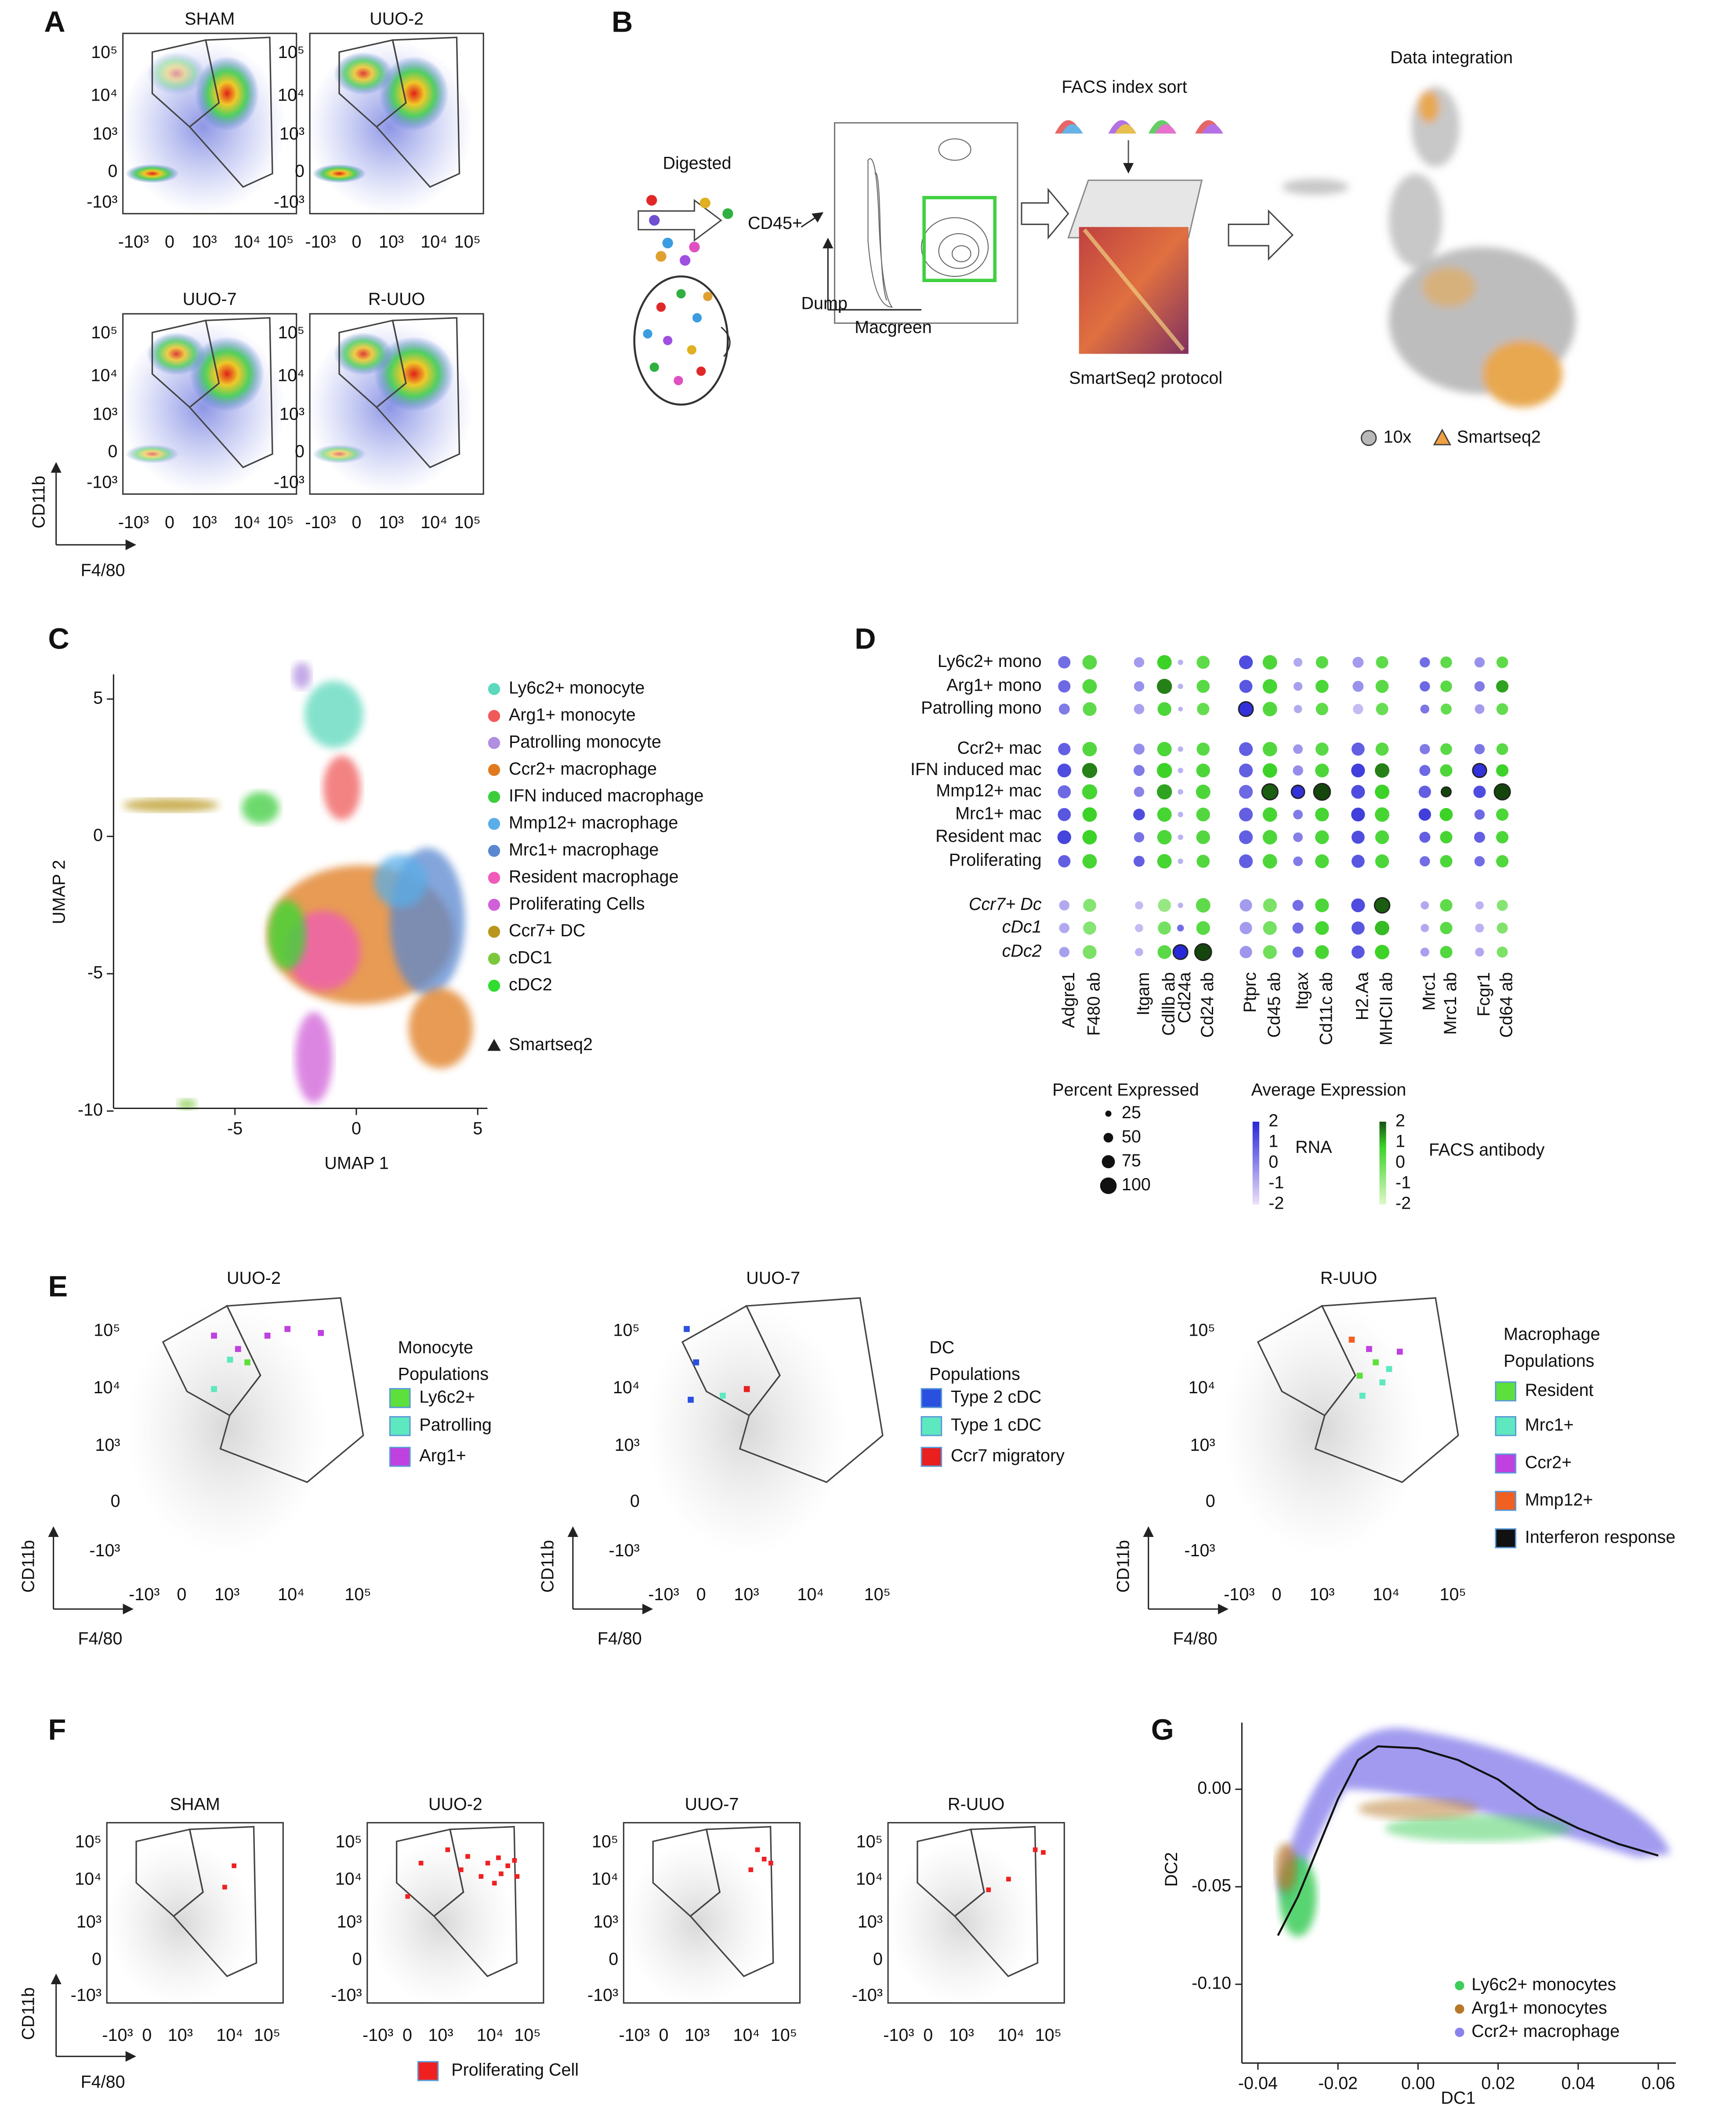 This screenshot has height=2109, width=1736. What do you see at coordinates (1321, 1429) in the screenshot?
I see `background-cells` at bounding box center [1321, 1429].